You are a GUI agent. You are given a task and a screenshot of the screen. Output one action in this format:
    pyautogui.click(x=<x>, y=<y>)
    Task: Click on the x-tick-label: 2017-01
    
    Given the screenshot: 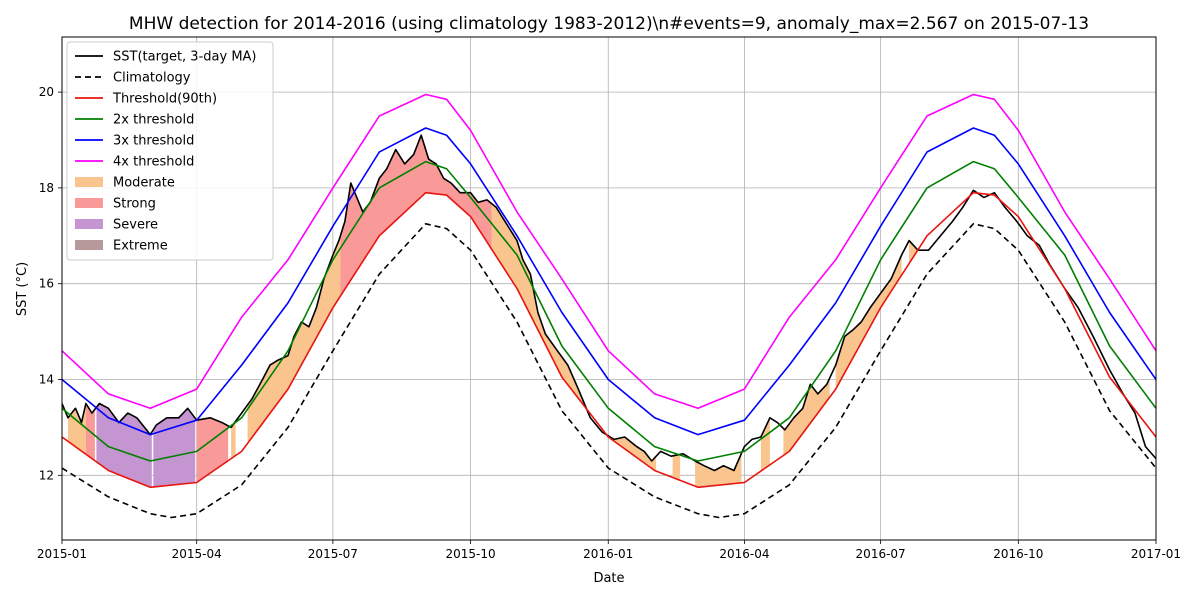 What is the action you would take?
    pyautogui.click(x=1156, y=554)
    